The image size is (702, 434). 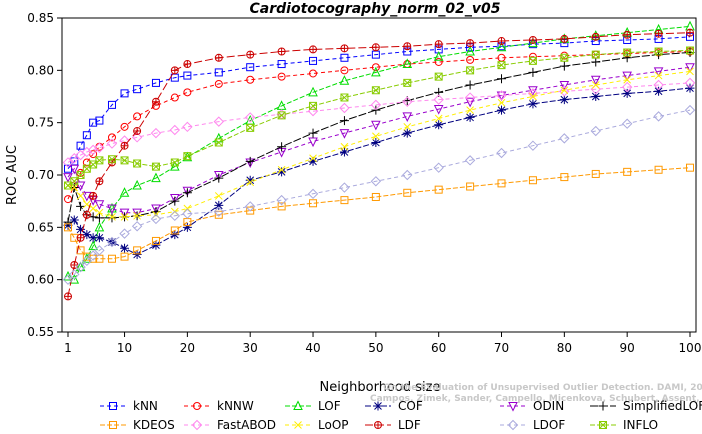 I want to click on y-tick-label: 0.55, so click(x=40, y=332).